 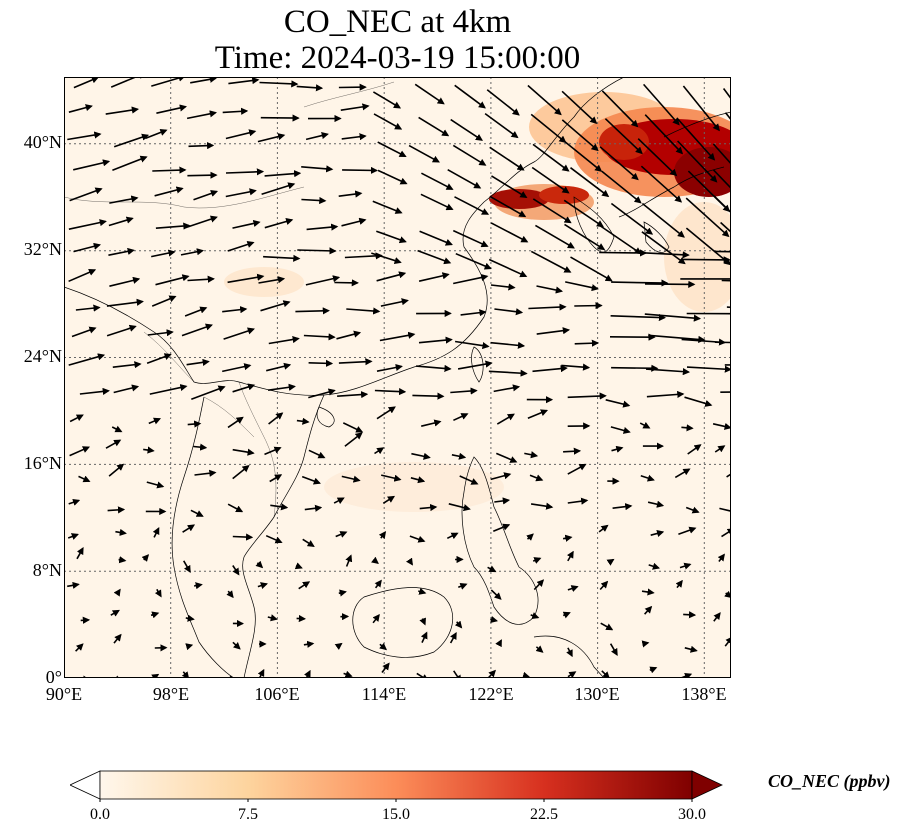 I want to click on lat-tick: 0°, so click(x=53, y=677).